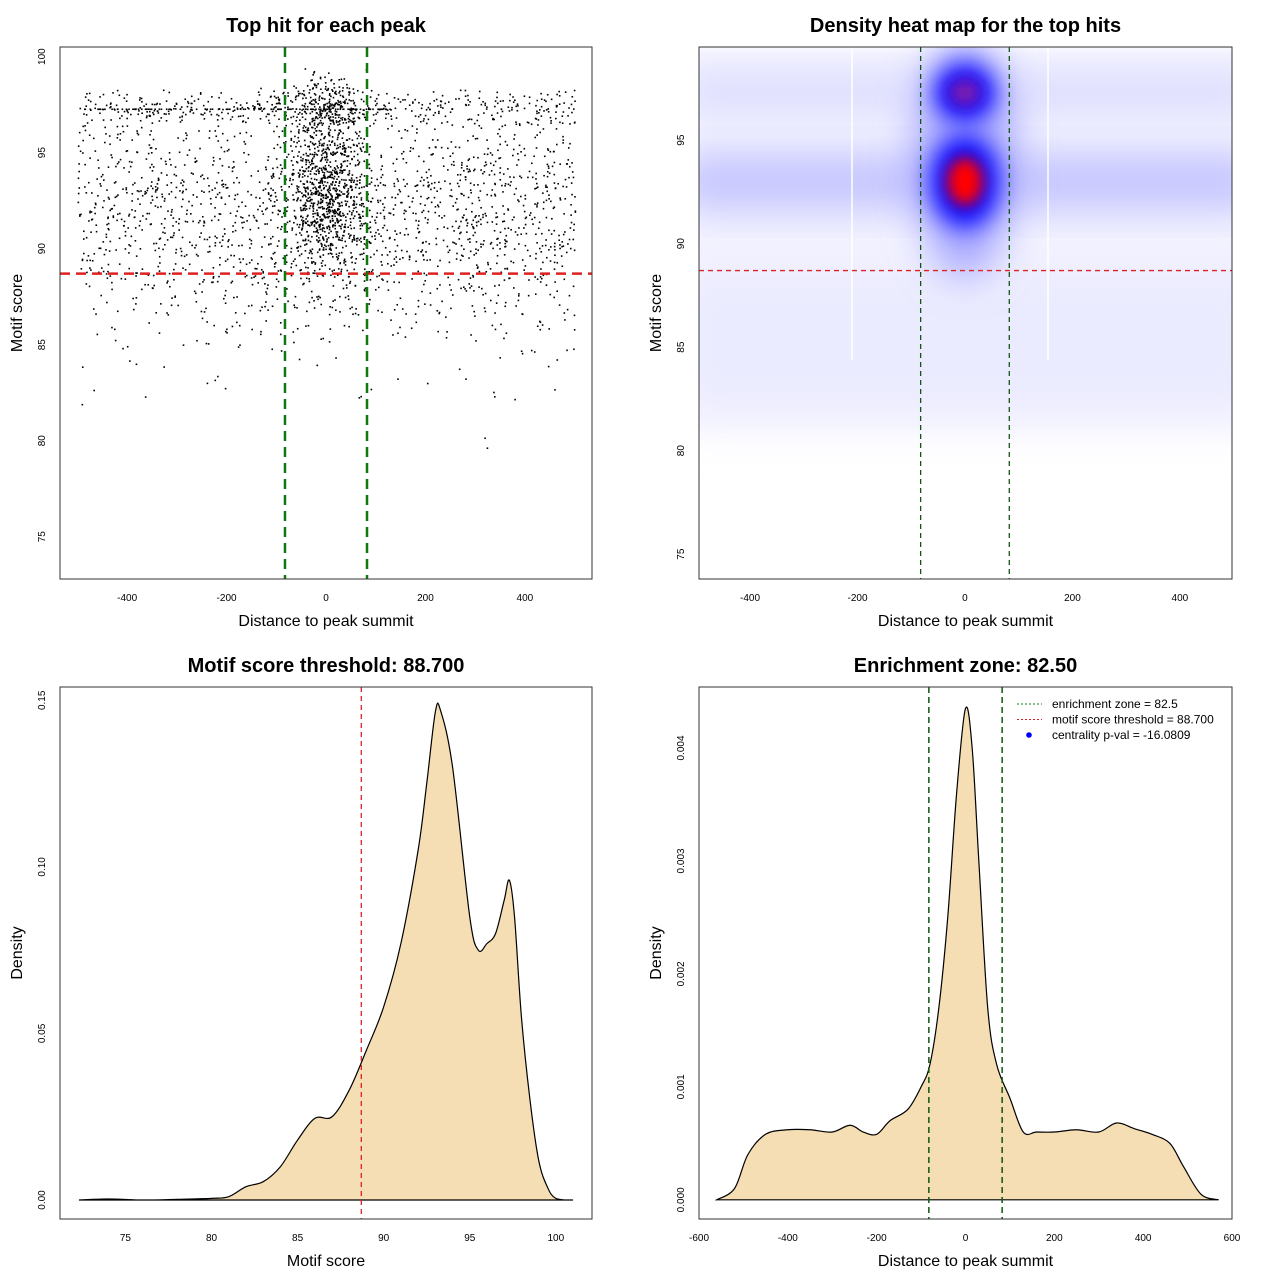 The width and height of the screenshot is (1280, 1280). Describe the element at coordinates (965, 26) in the screenshot. I see `chart-title: Density heat map for the top hits` at that location.